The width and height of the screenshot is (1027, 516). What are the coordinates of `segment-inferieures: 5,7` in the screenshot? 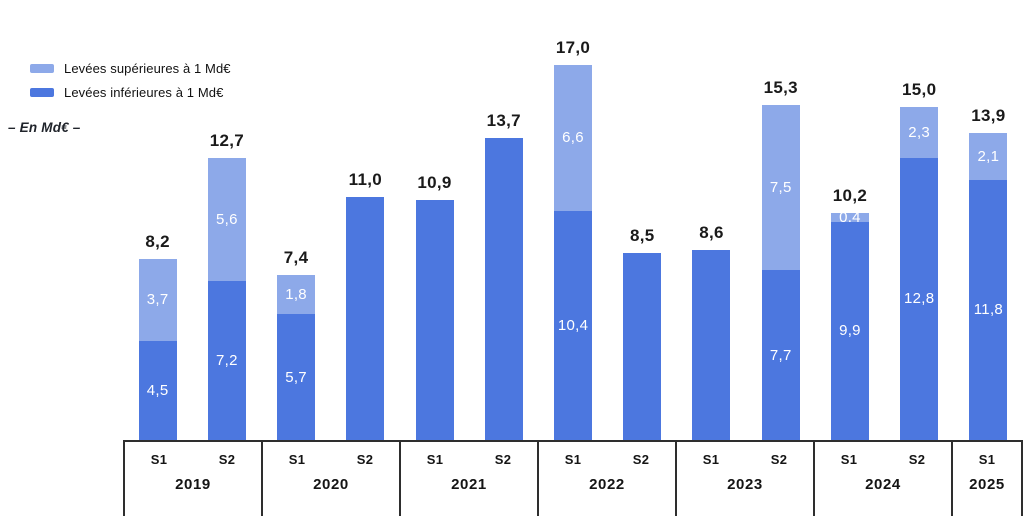 It's located at (296, 377).